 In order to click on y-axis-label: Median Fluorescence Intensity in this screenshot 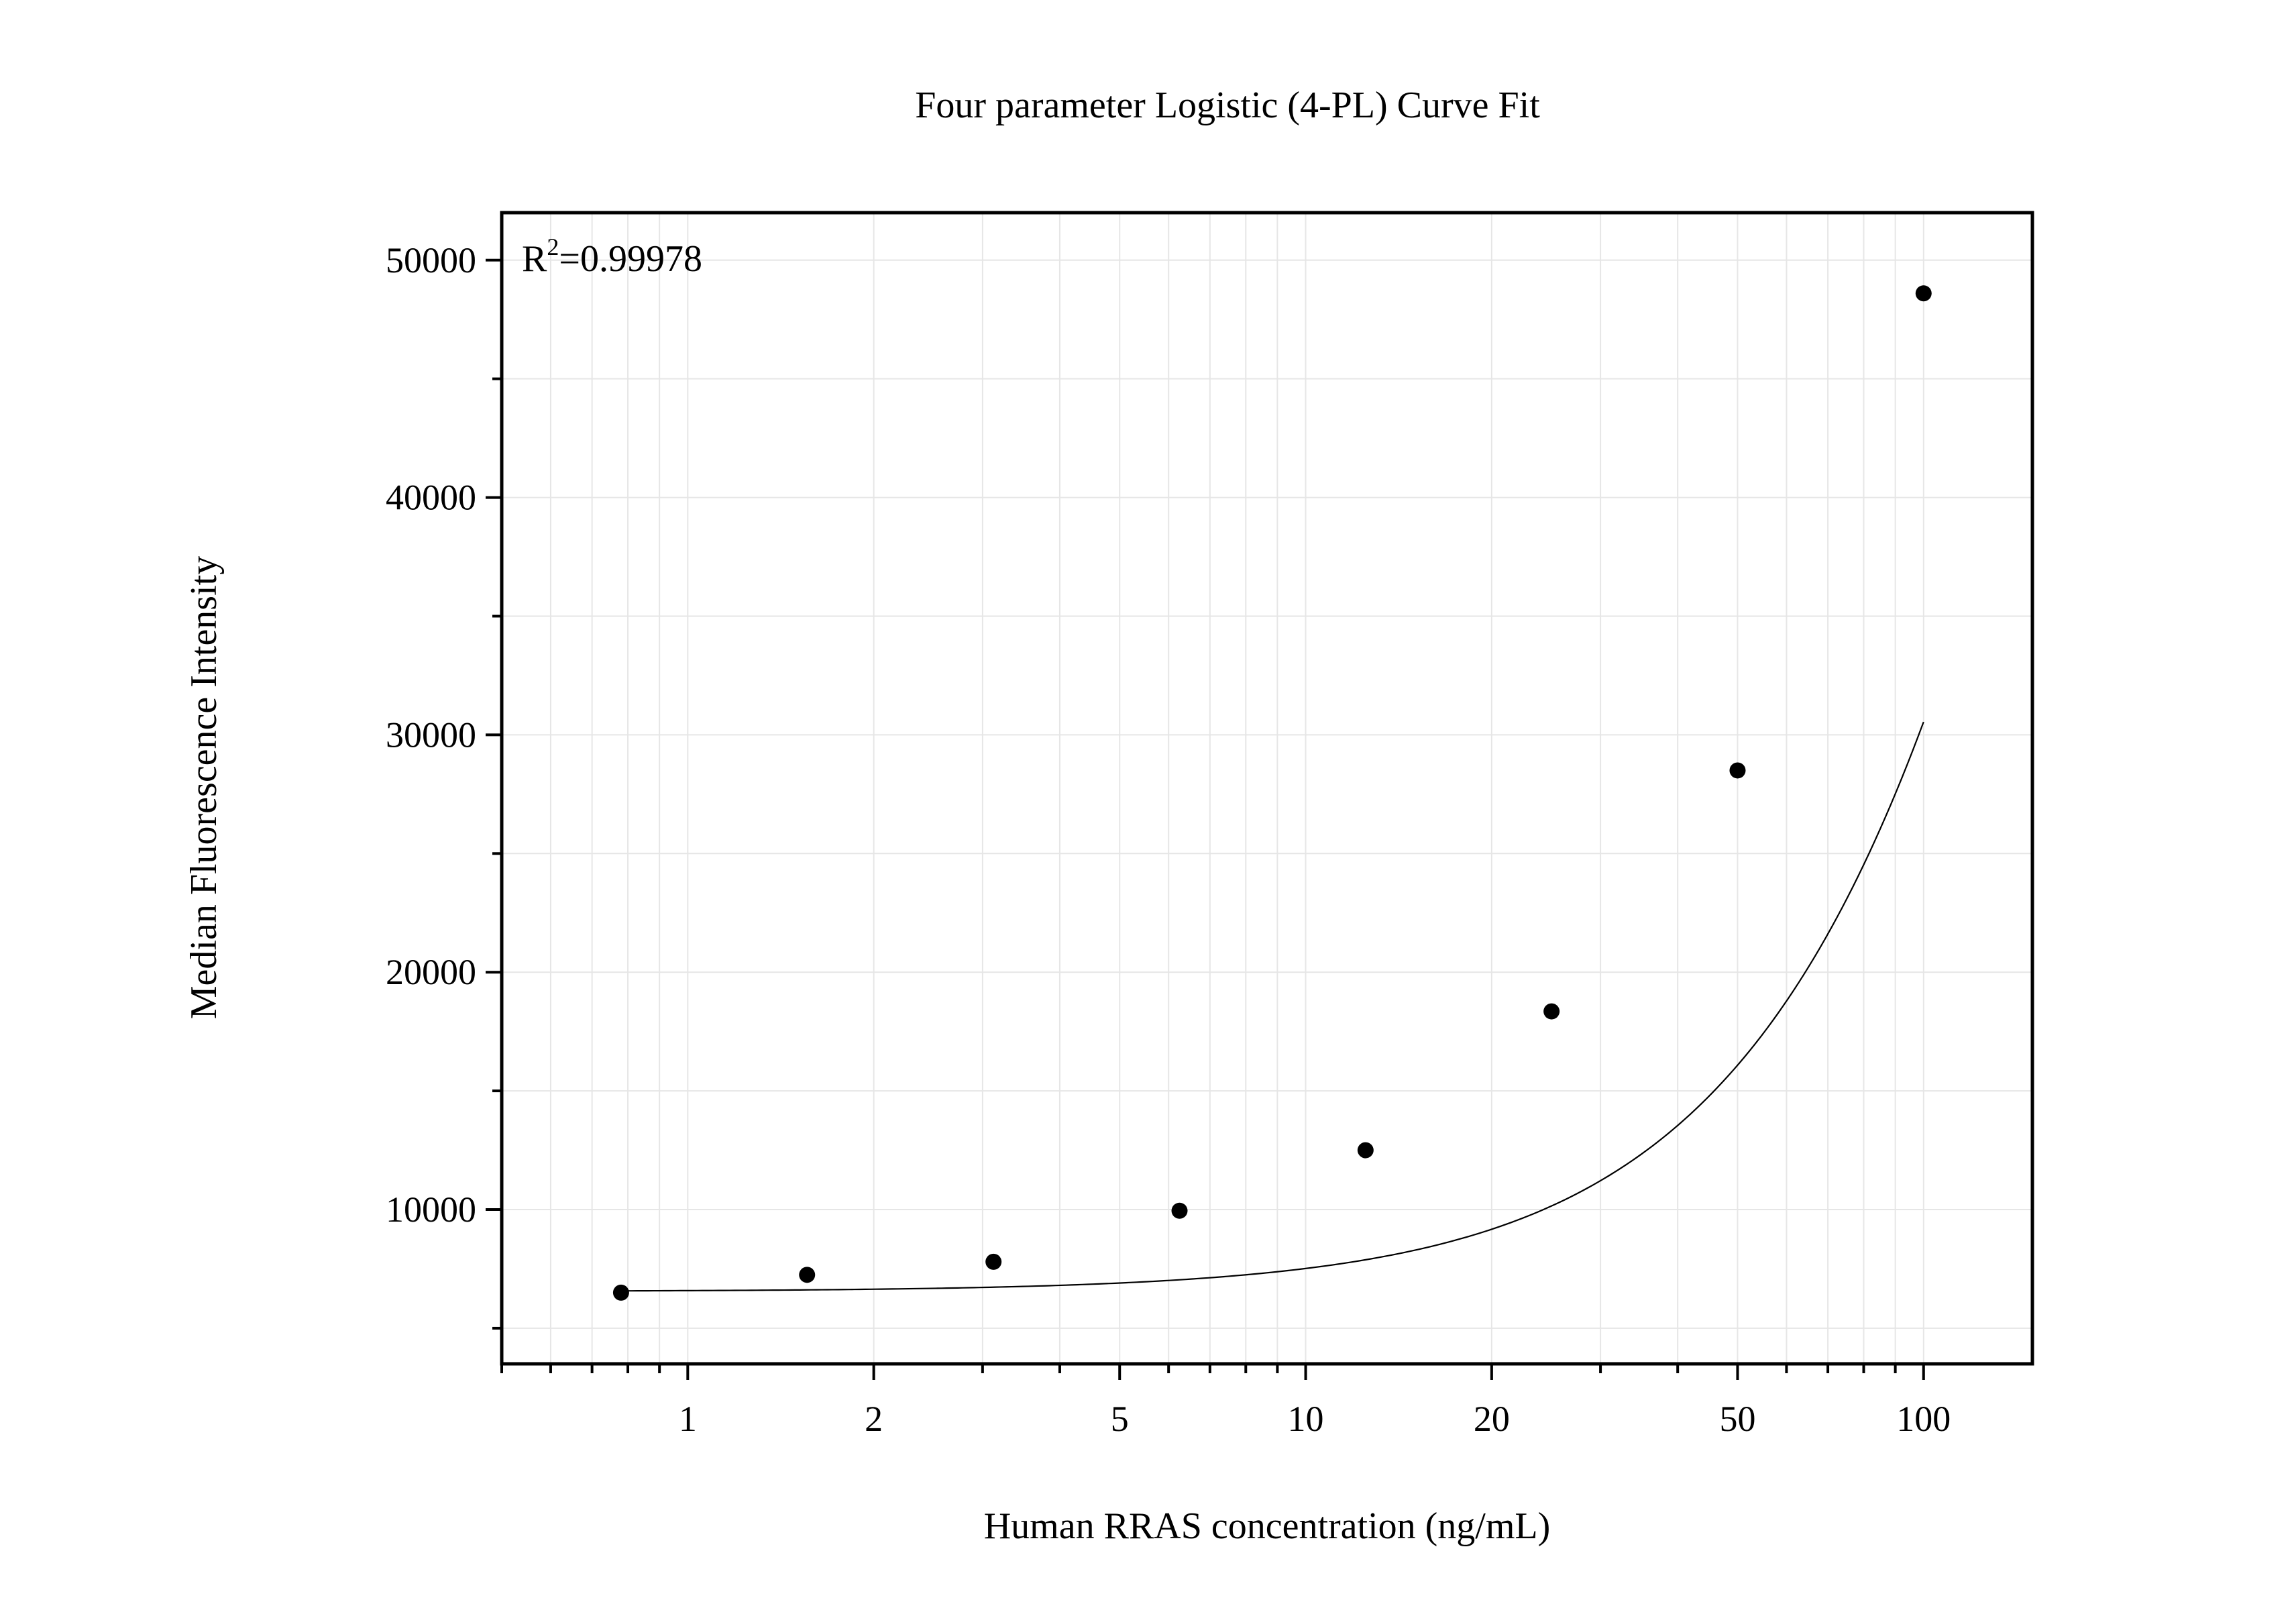, I will do `click(204, 787)`.